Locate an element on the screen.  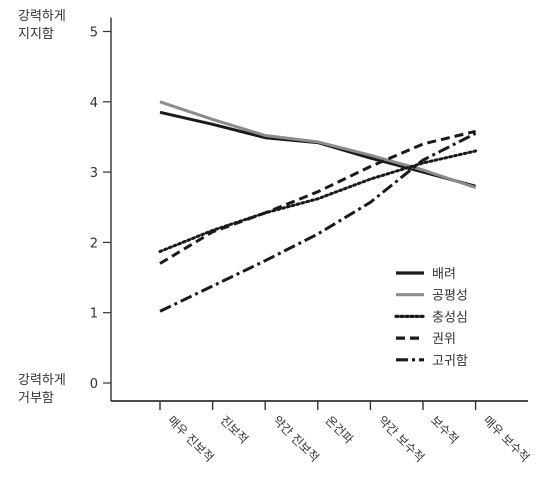
x-tick-label: 보수적 is located at coordinates (444, 429).